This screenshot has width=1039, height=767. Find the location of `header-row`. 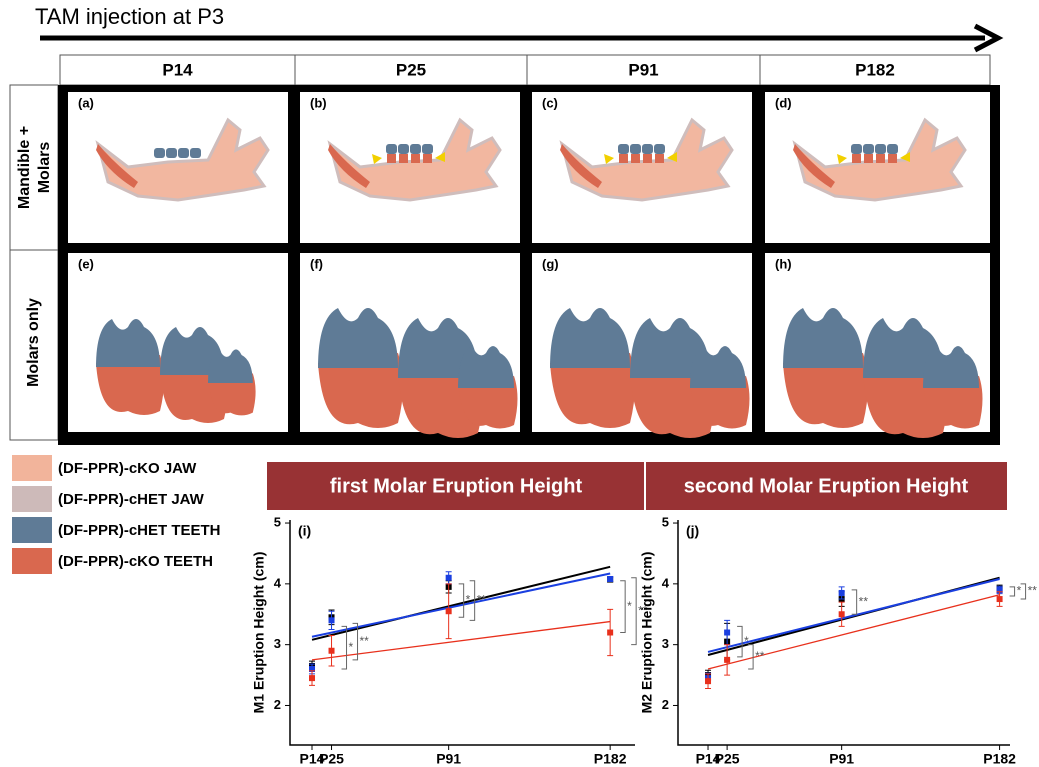

header-row is located at coordinates (525, 70).